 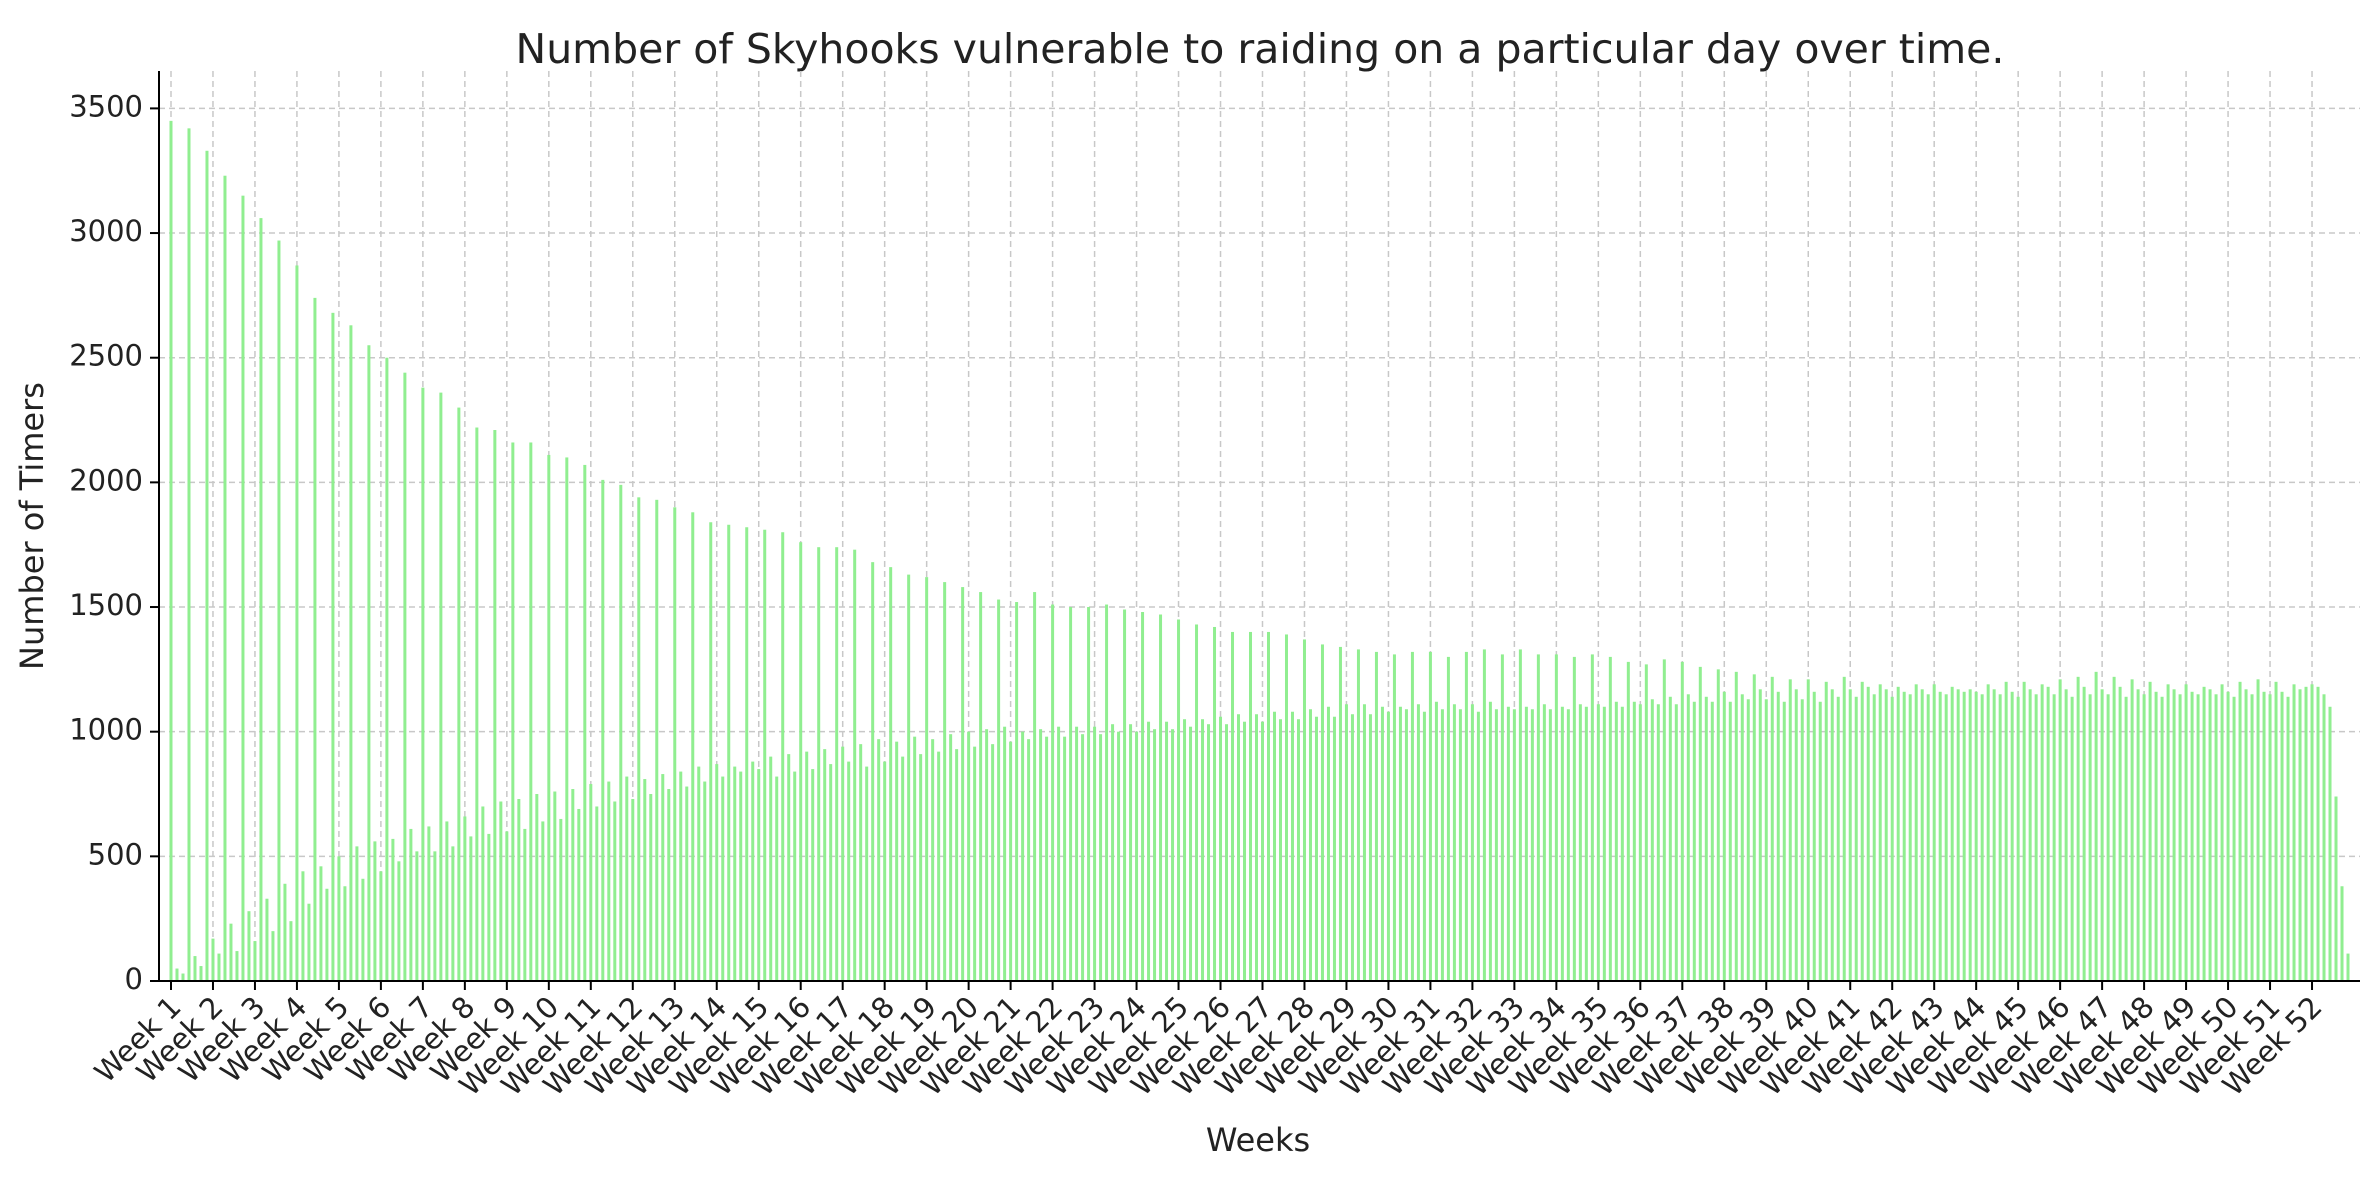 I want to click on y-tick-label: 0, so click(x=134, y=979).